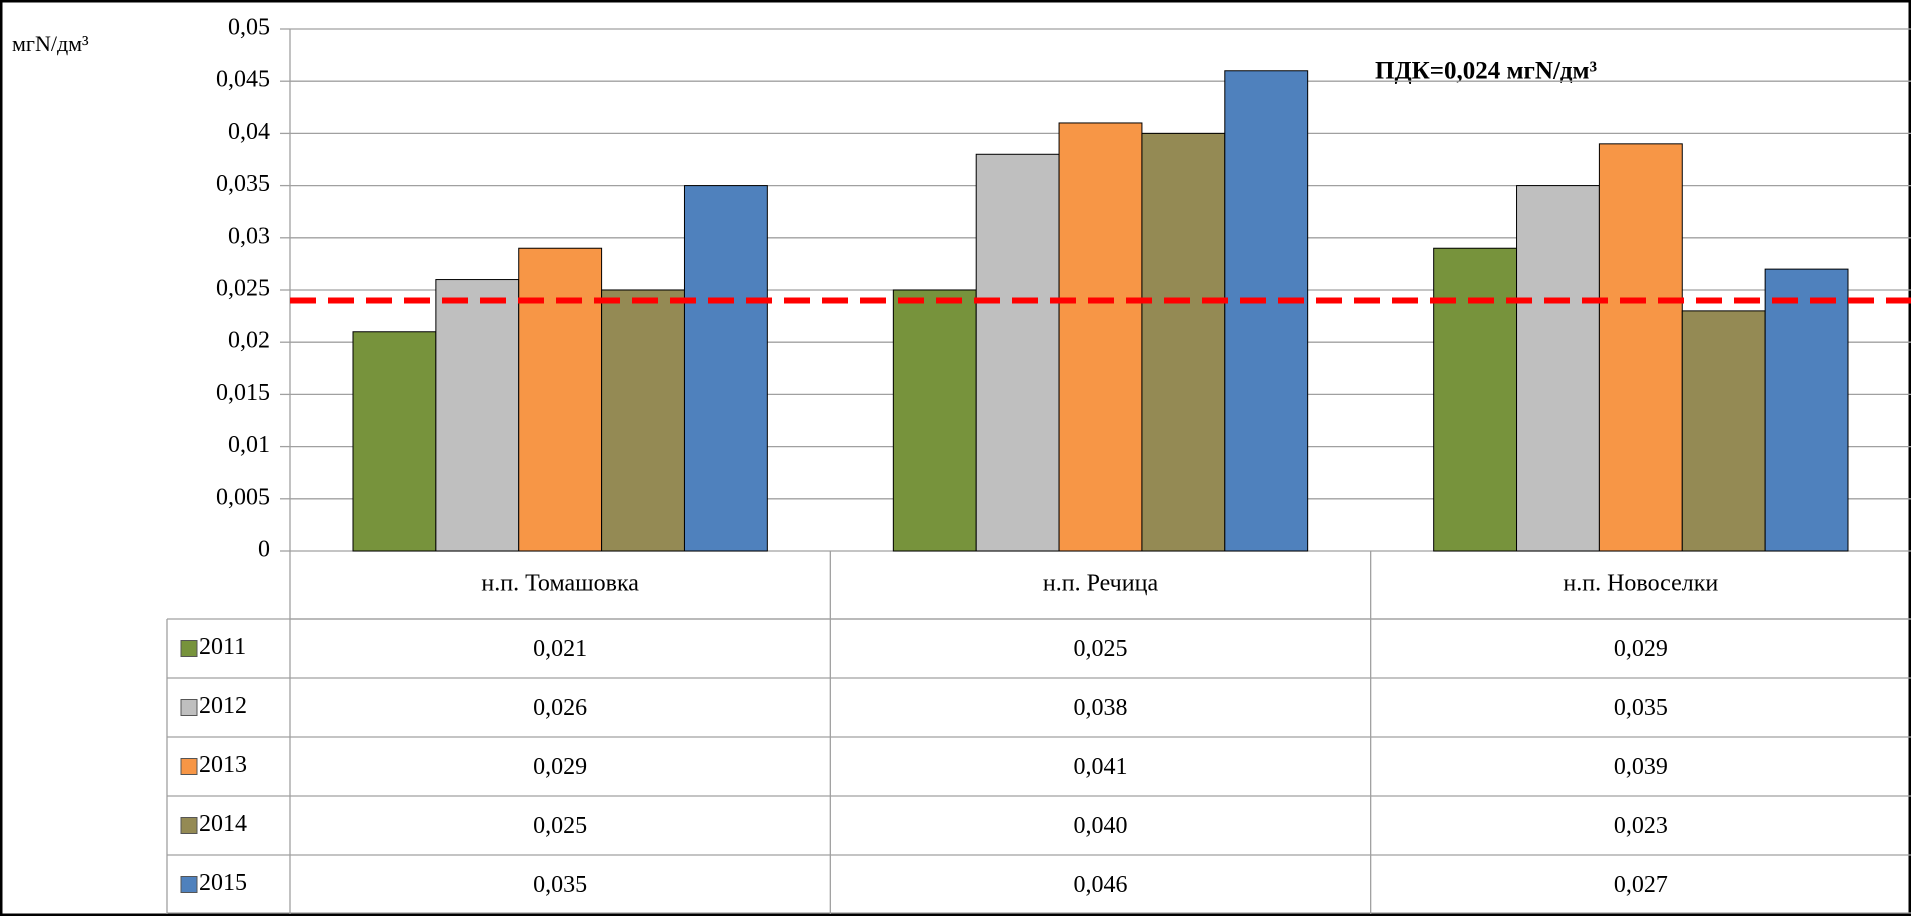  What do you see at coordinates (243, 393) in the screenshot?
I see `y-tick-label: 0,015` at bounding box center [243, 393].